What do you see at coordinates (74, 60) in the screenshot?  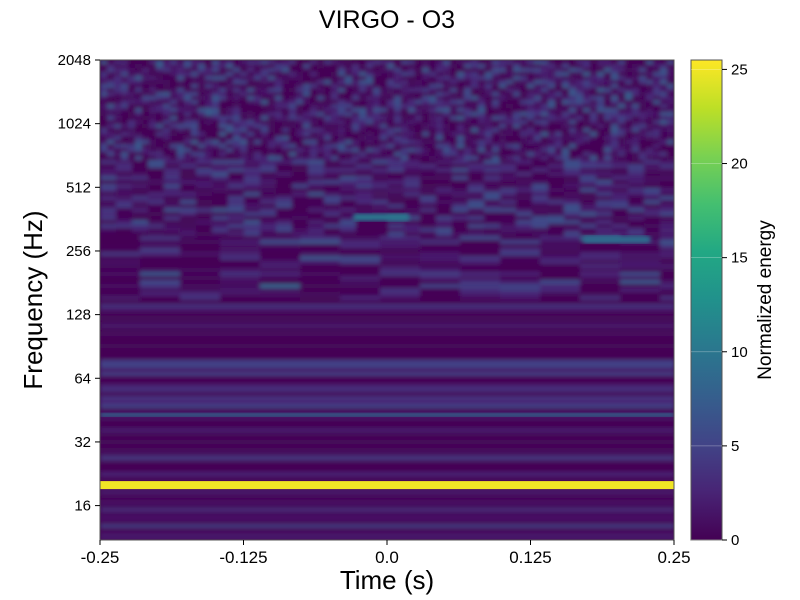 I see `y-tick-label: 2048` at bounding box center [74, 60].